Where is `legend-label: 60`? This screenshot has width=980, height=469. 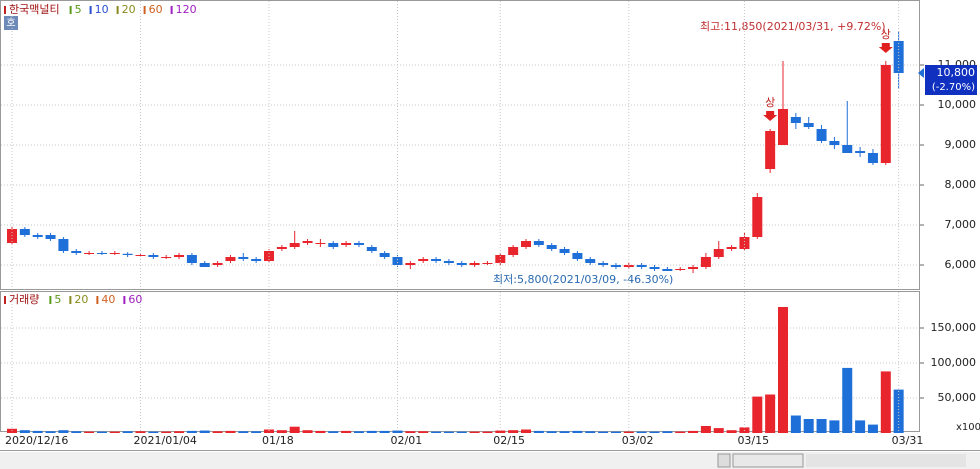
legend-label: 60 is located at coordinates (156, 9).